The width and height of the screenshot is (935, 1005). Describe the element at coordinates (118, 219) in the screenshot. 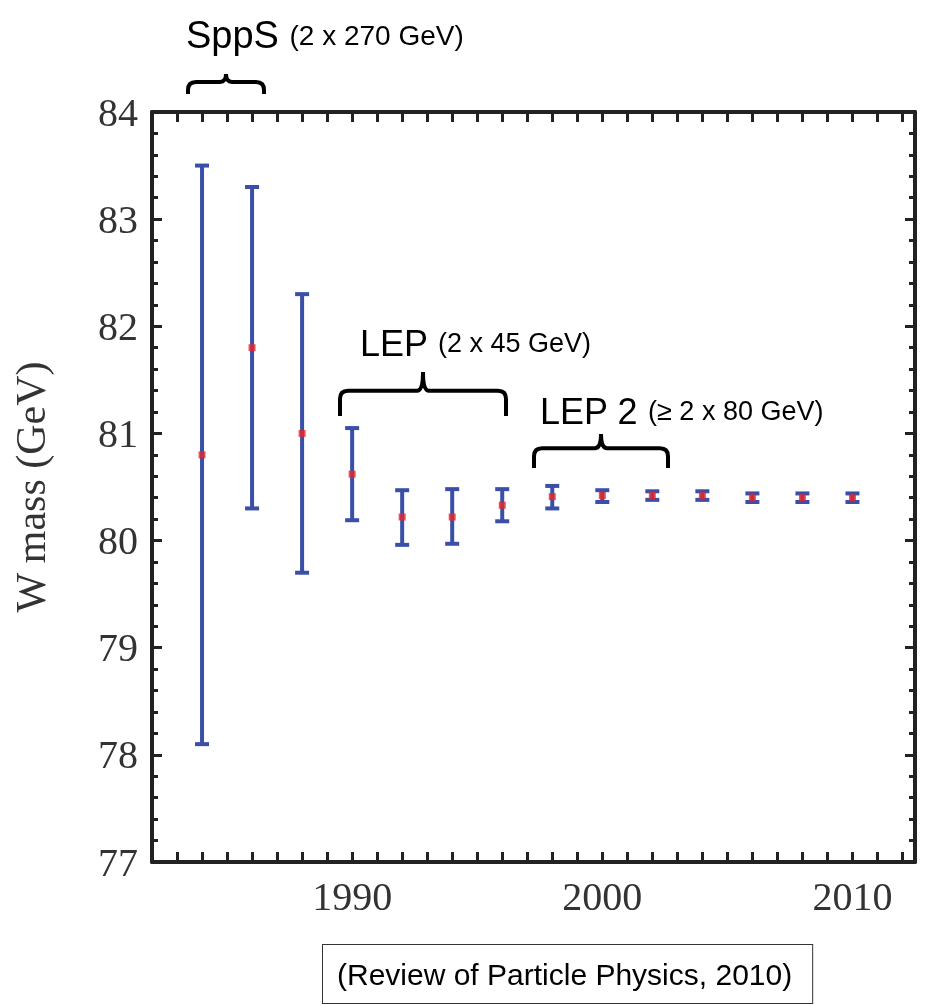

I see `y-tick-label: 83` at that location.